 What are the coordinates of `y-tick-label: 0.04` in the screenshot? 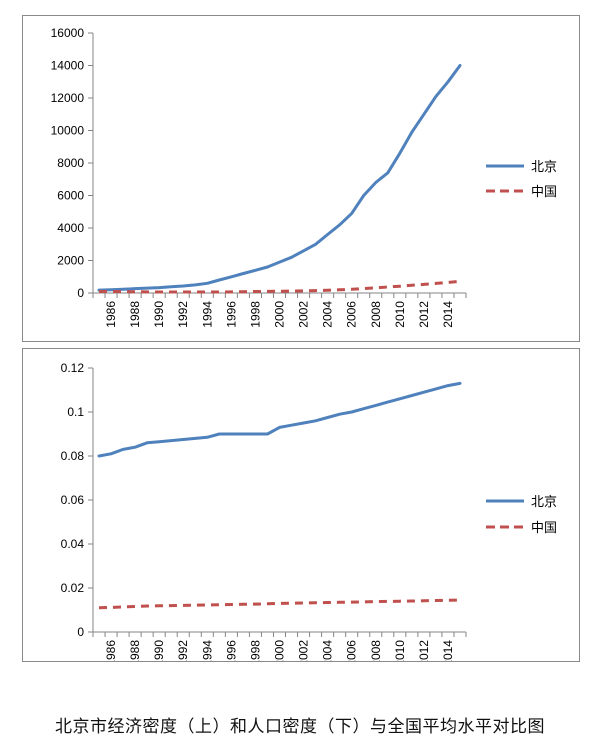 It's located at (73, 544).